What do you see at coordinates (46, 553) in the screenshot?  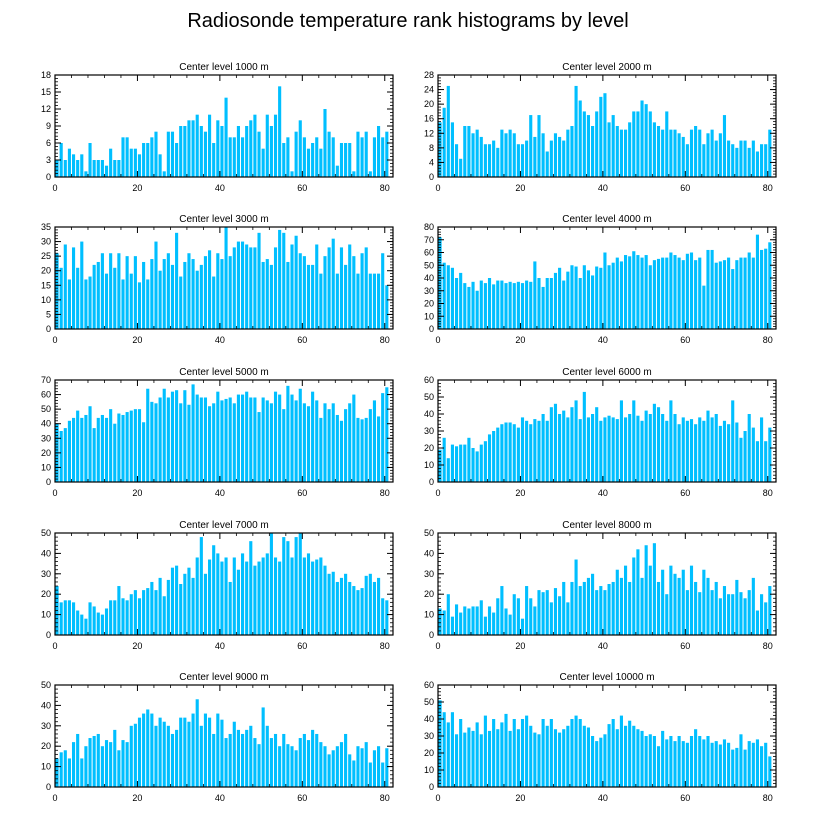 I see `panel-7-y-tick-label: 40` at bounding box center [46, 553].